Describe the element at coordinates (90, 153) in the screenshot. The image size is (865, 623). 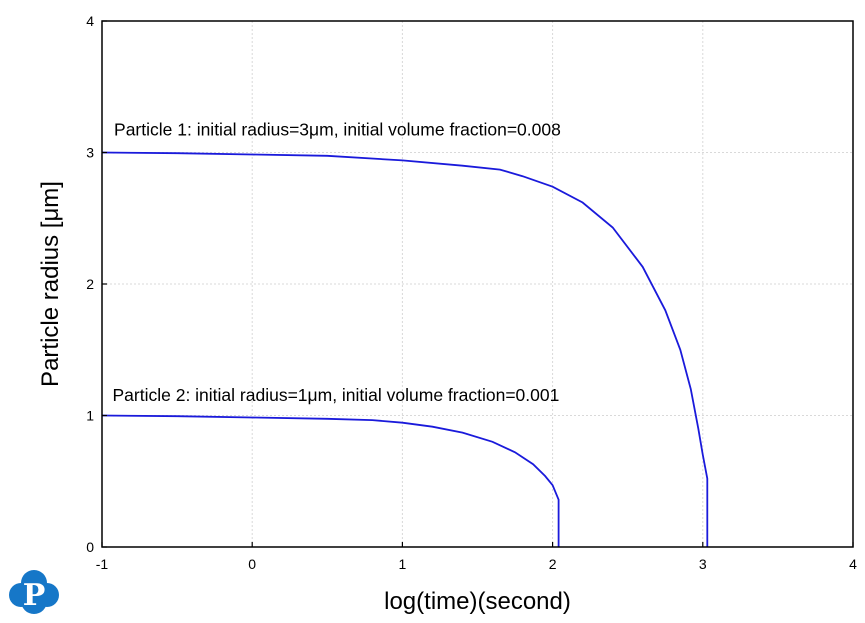
I see `y-tick-label: 3` at that location.